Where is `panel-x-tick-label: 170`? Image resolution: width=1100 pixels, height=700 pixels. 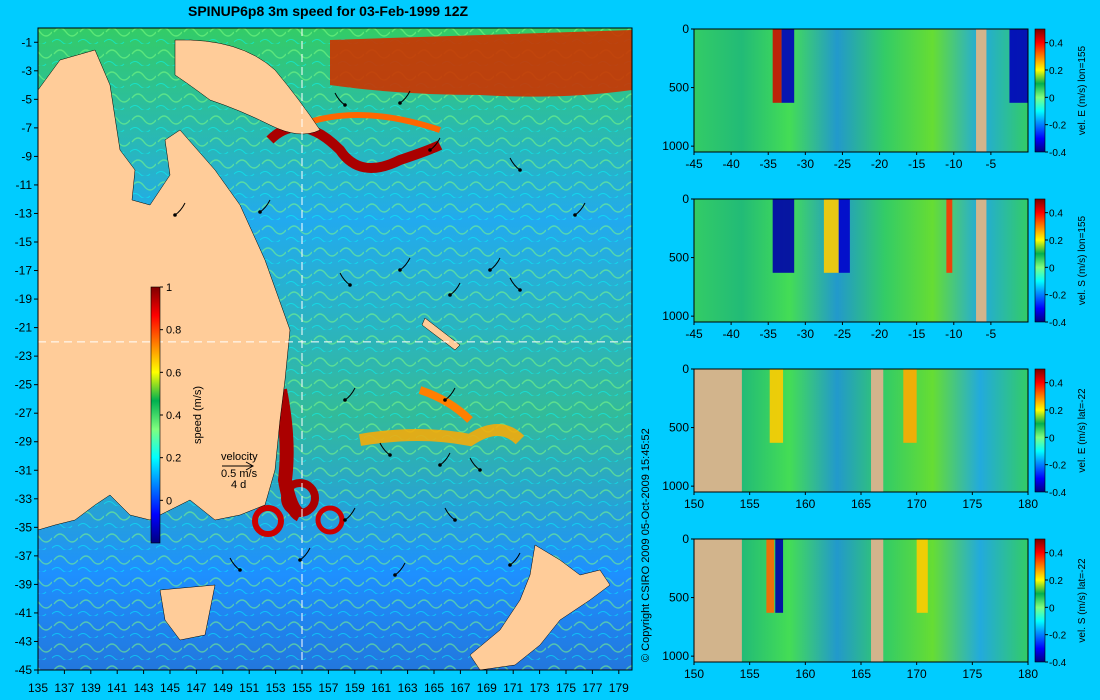
panel-x-tick-label: 170 is located at coordinates (917, 674).